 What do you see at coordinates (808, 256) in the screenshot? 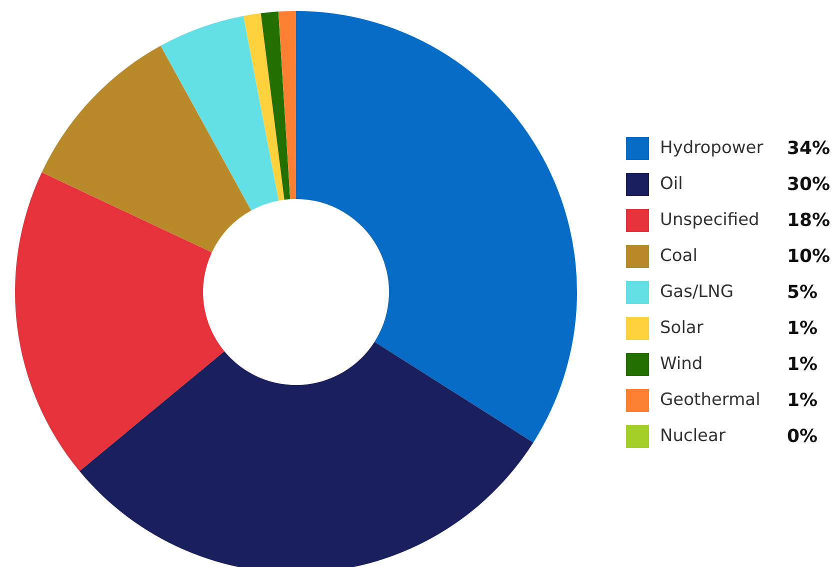
I see `data-label: 10%` at bounding box center [808, 256].